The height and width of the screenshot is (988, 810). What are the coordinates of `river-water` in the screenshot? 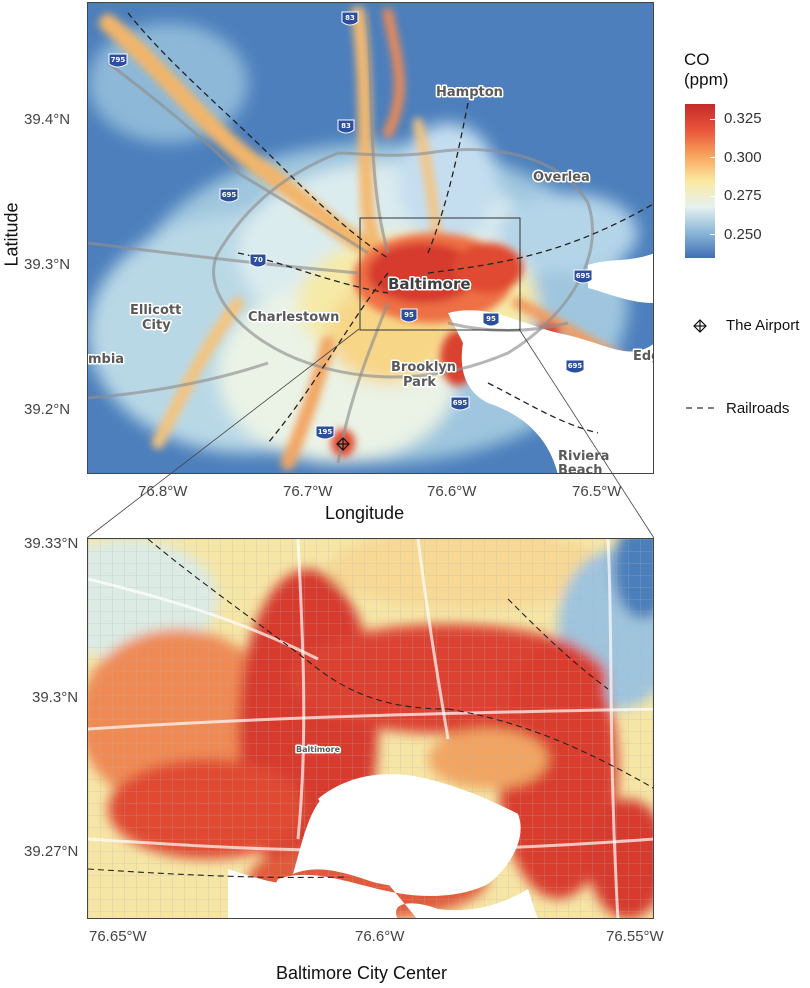 It's located at (620, 278).